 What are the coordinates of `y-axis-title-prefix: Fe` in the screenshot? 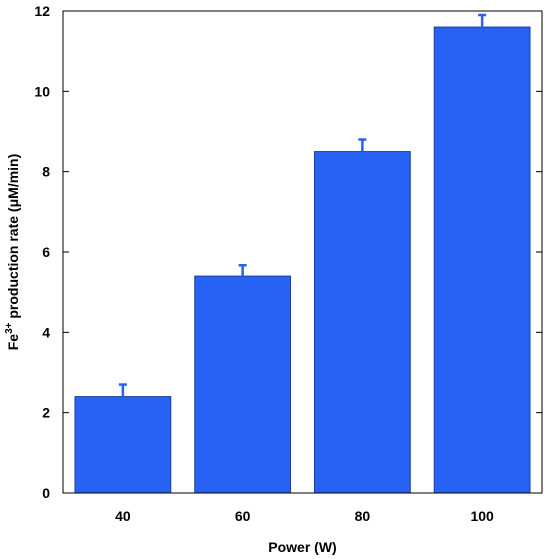 It's located at (13, 342).